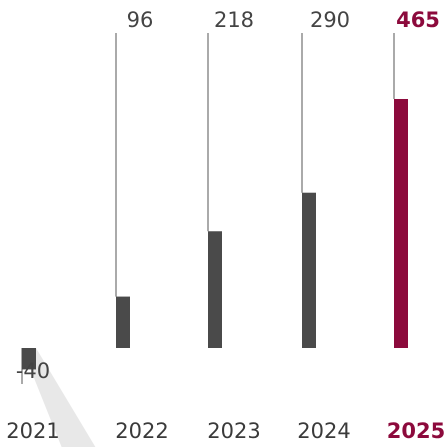  Describe the element at coordinates (416, 431) in the screenshot. I see `category-label: 2025` at that location.